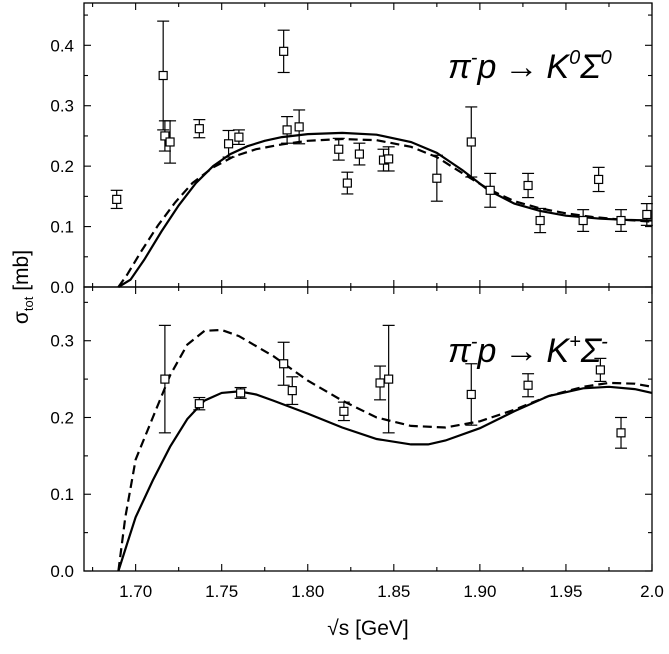  What do you see at coordinates (574, 58) in the screenshot?
I see `top-reaction-kaon-charge: 0` at bounding box center [574, 58].